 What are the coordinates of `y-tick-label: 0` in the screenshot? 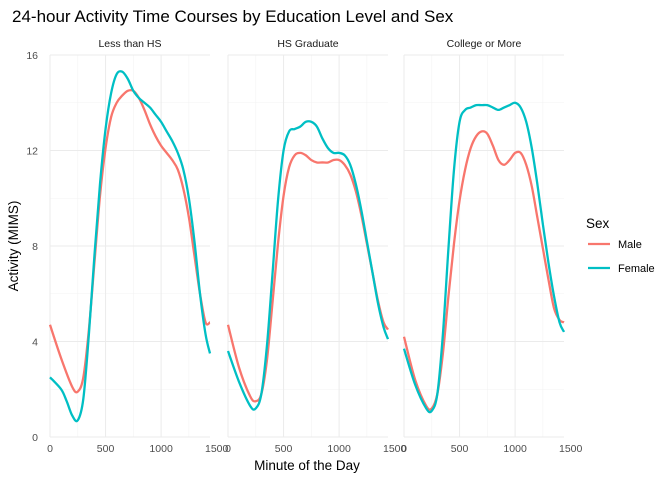 It's located at (35, 438).